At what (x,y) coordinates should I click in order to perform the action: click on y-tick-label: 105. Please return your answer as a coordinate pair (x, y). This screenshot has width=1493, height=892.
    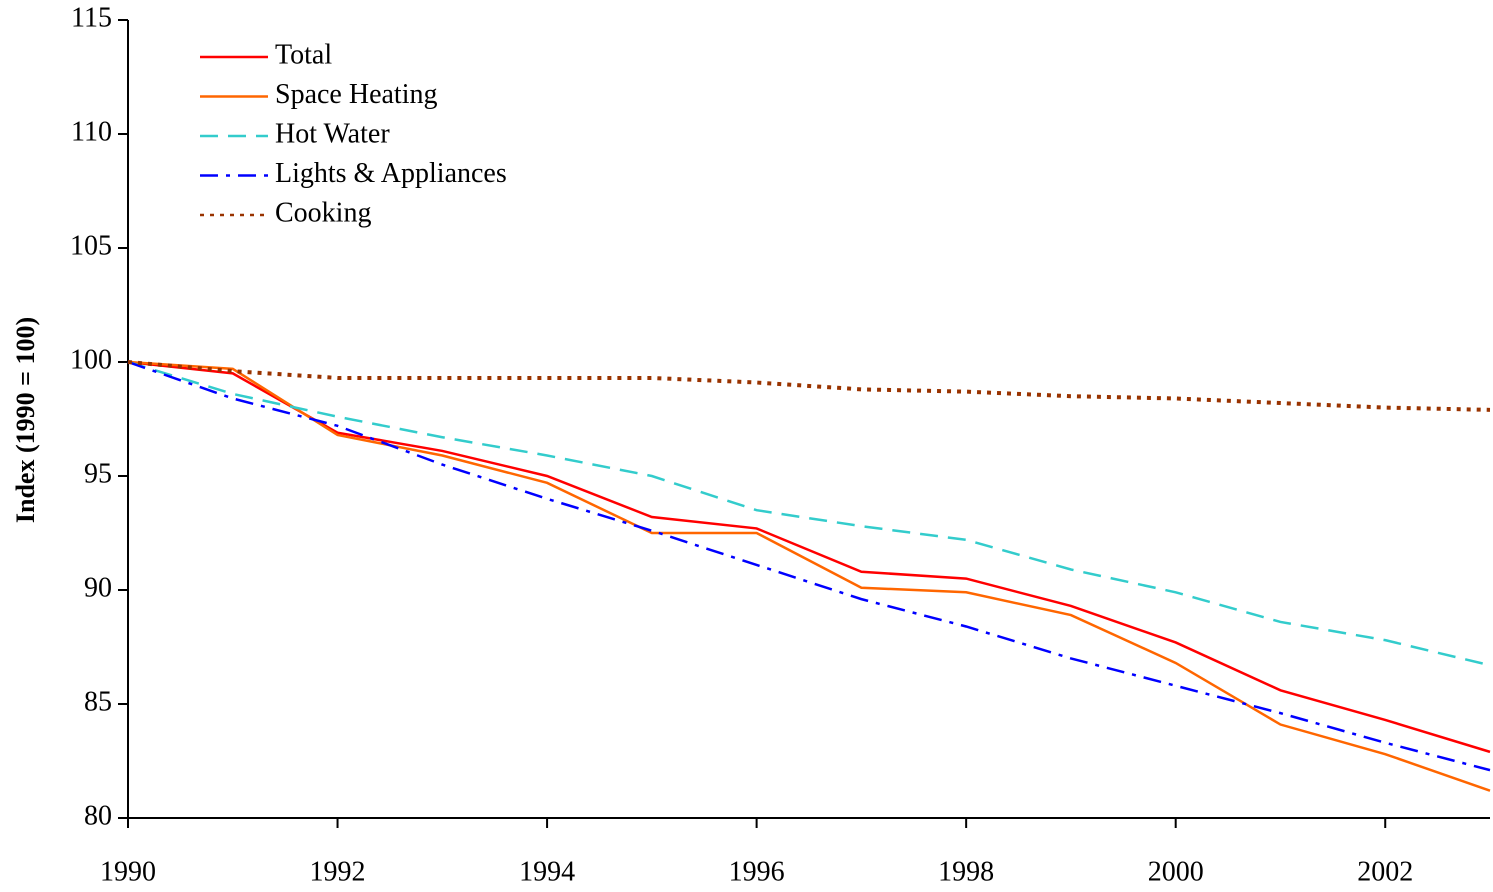
    Looking at the image, I should click on (91, 245).